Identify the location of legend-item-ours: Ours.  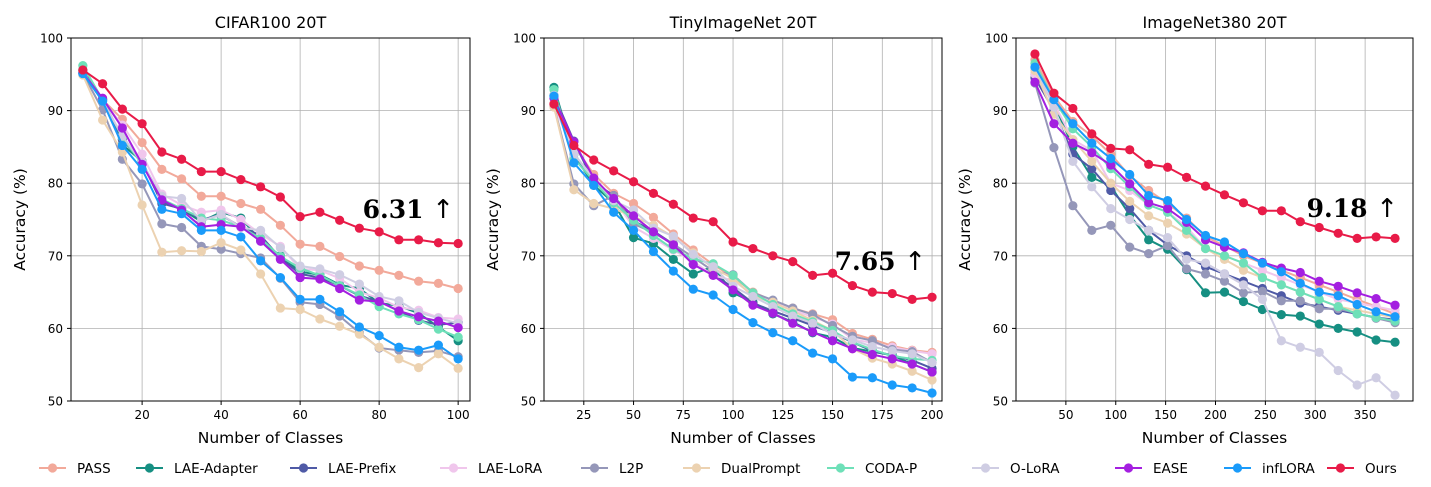
(1362, 469).